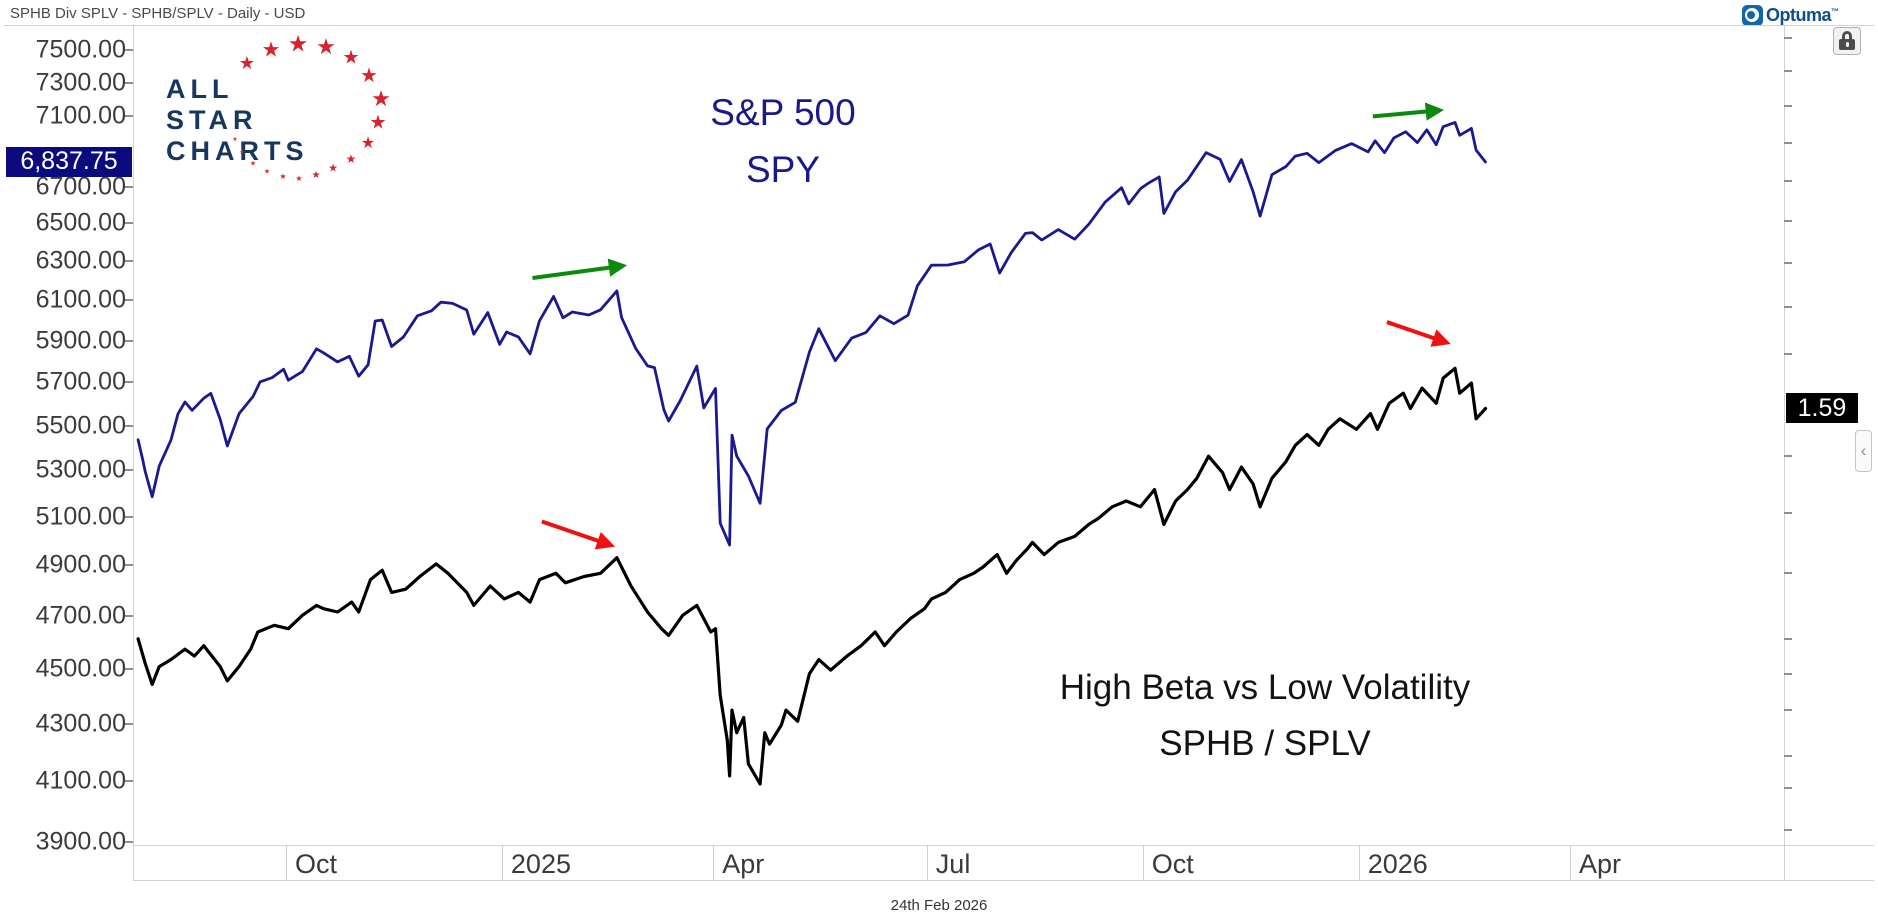 This screenshot has width=1878, height=924. What do you see at coordinates (80, 49) in the screenshot?
I see `left-axis-tick-label: 7500.00` at bounding box center [80, 49].